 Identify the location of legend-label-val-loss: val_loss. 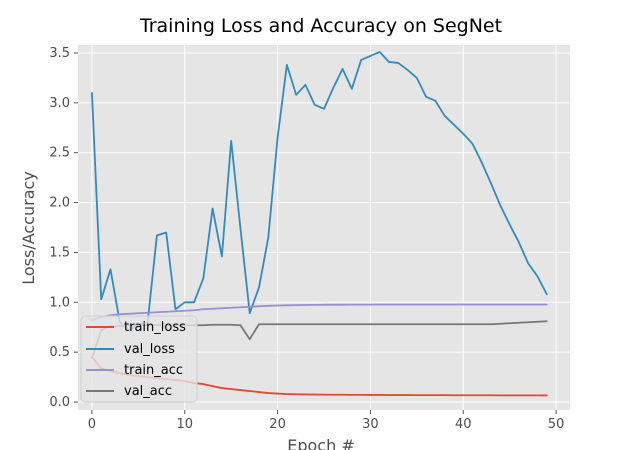
(149, 349).